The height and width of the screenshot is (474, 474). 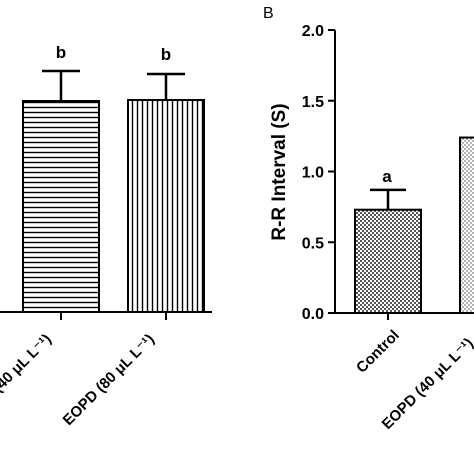 What do you see at coordinates (166, 54) in the screenshot?
I see `panel-a-sig-label-2: b` at bounding box center [166, 54].